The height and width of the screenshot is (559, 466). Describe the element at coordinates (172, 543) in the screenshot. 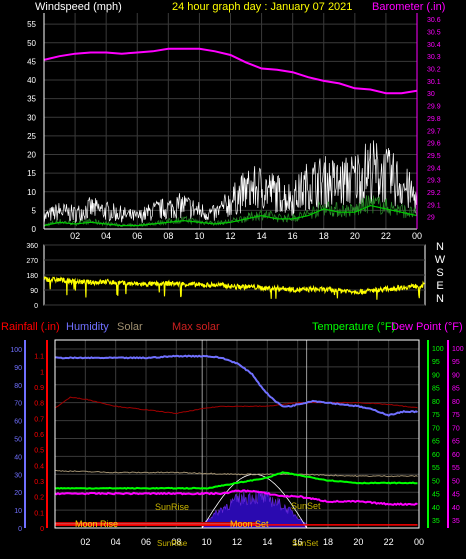

I see `sunrise-label-lower: SunRise` at that location.